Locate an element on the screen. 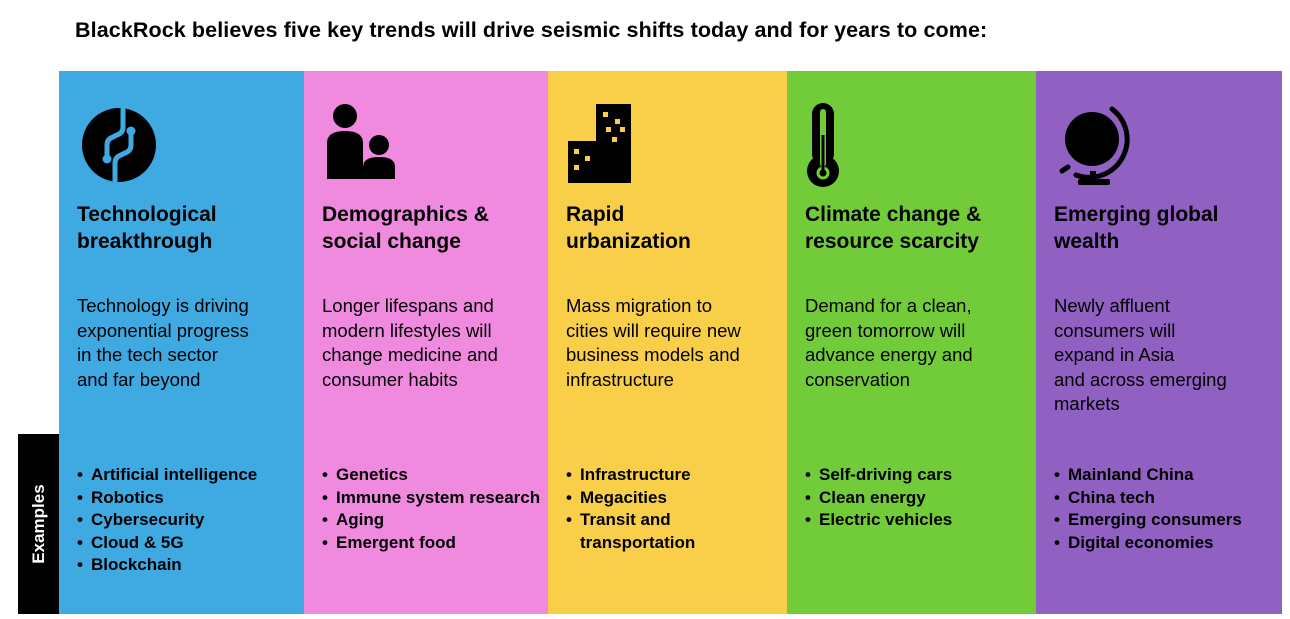 The height and width of the screenshot is (619, 1290). list-item: Emerging consumers is located at coordinates (1166, 520).